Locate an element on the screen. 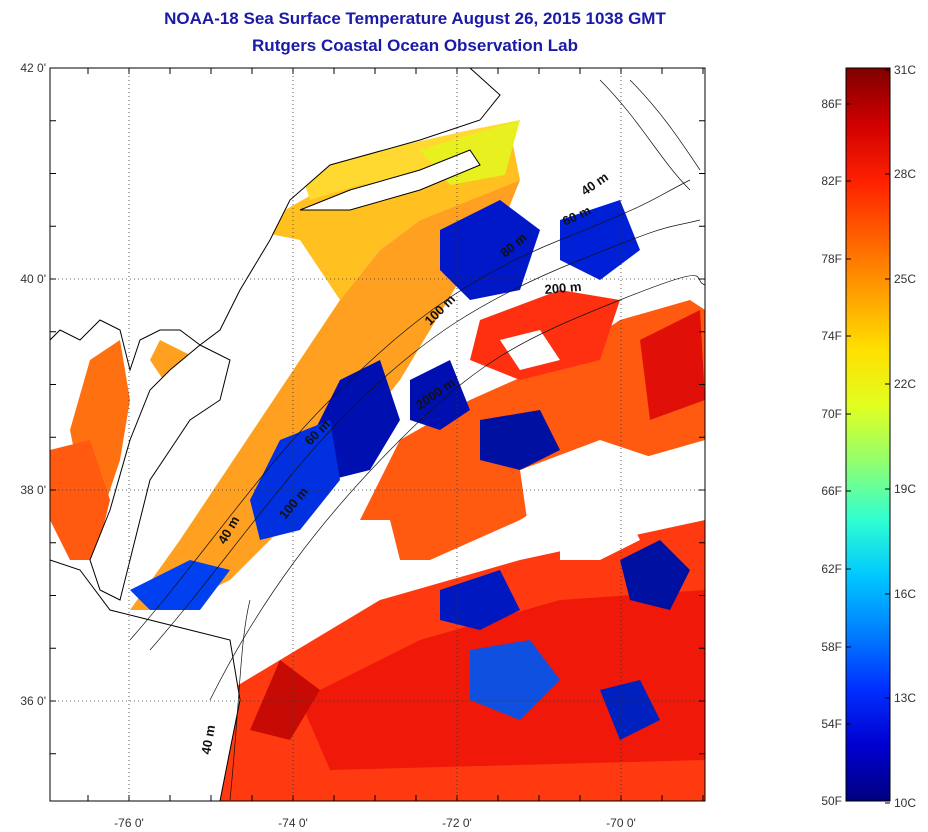  celsius-label: 31C is located at coordinates (905, 70).